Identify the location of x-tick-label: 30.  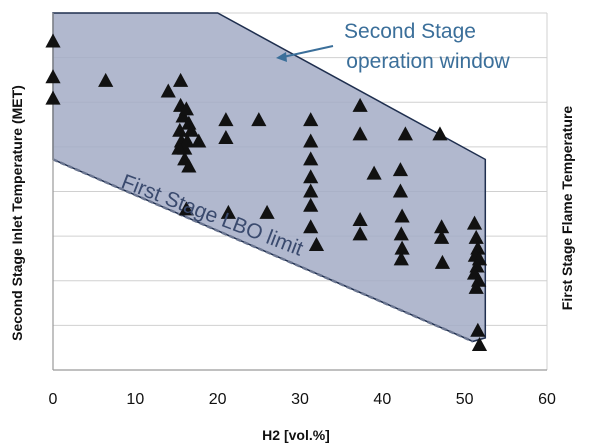
(300, 399).